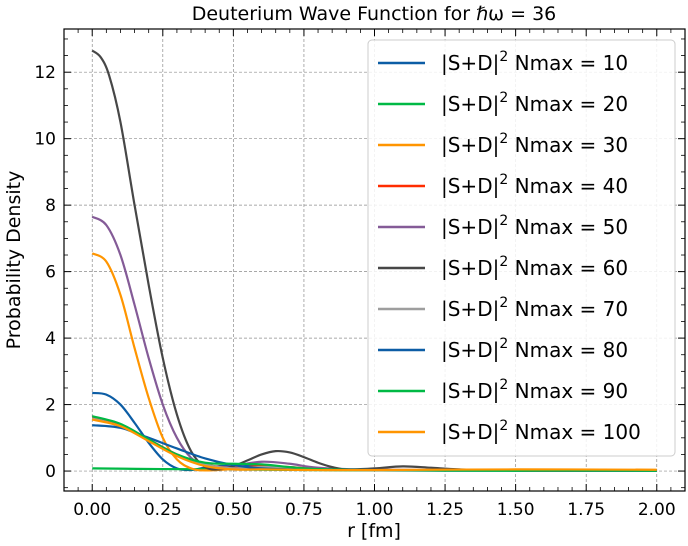 The width and height of the screenshot is (688, 546). I want to click on x-tick-label: 0.75, so click(304, 510).